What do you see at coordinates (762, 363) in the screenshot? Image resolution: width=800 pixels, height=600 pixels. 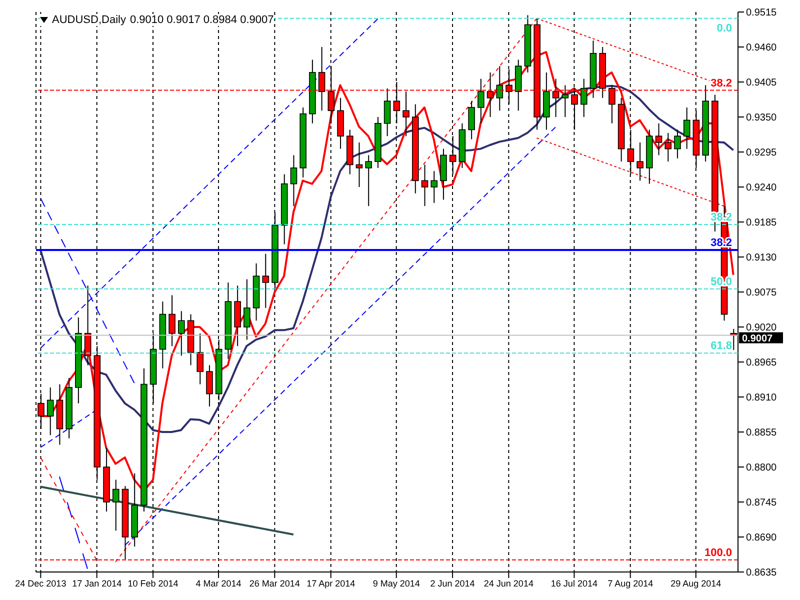 I see `y-tick-label: 0.8965` at bounding box center [762, 363].